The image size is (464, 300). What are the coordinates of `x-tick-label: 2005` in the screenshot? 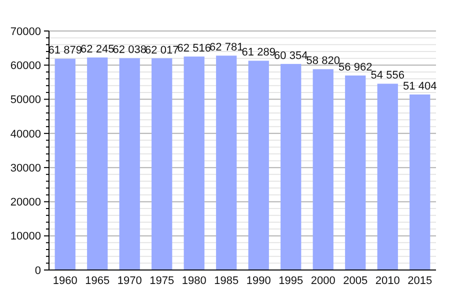 It's located at (355, 281).